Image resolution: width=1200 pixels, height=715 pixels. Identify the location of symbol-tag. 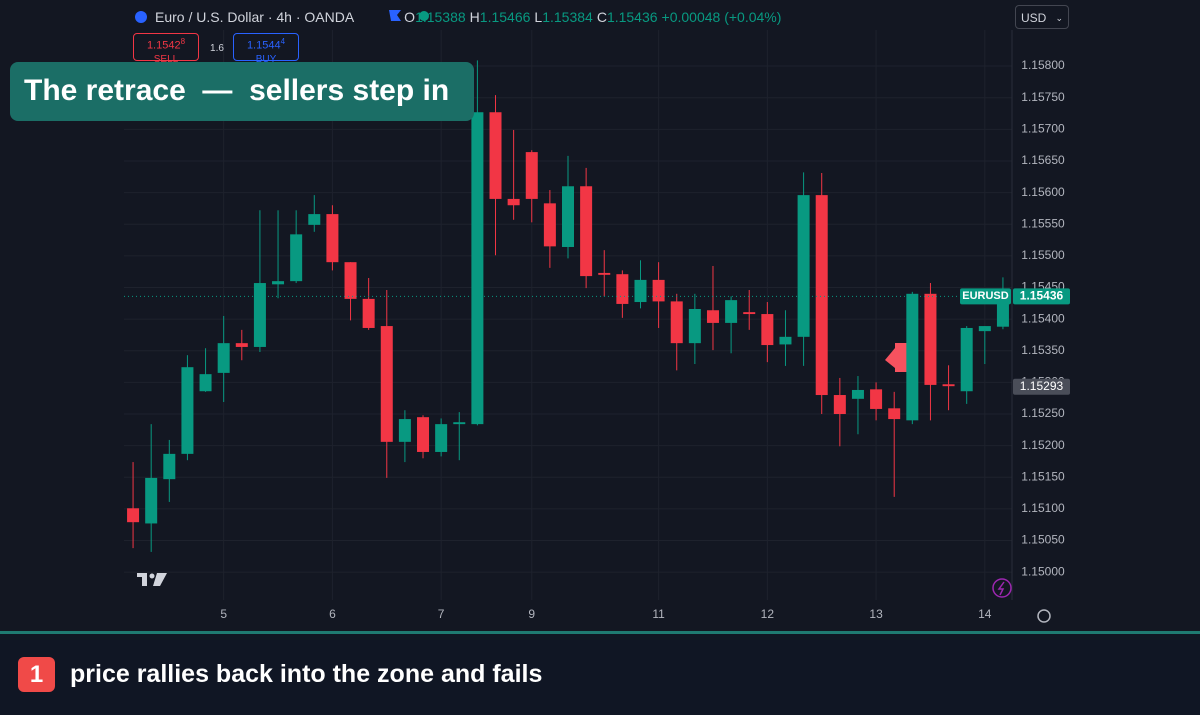
(985, 296).